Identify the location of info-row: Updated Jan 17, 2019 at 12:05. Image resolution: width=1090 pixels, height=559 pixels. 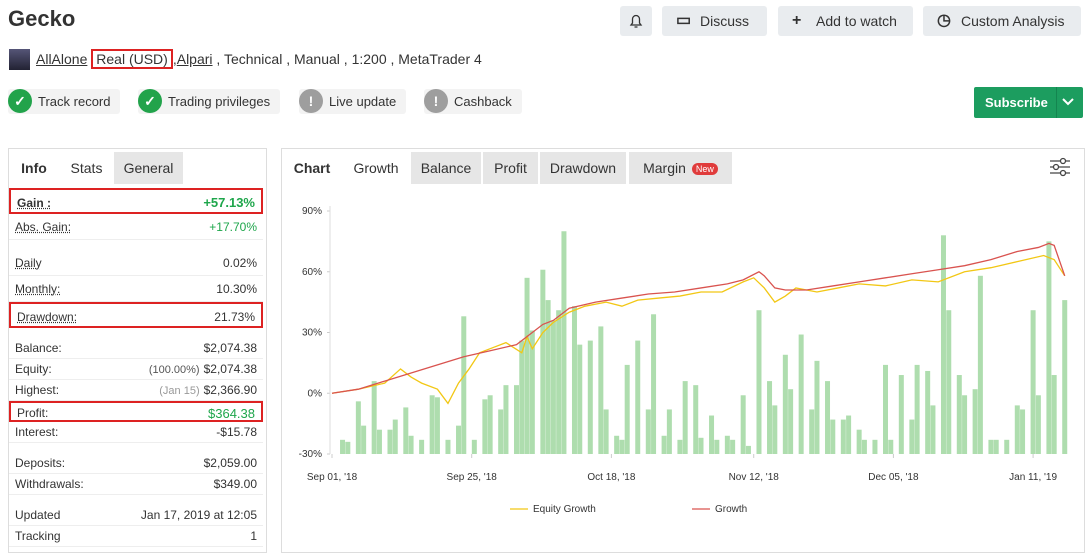
(136, 515).